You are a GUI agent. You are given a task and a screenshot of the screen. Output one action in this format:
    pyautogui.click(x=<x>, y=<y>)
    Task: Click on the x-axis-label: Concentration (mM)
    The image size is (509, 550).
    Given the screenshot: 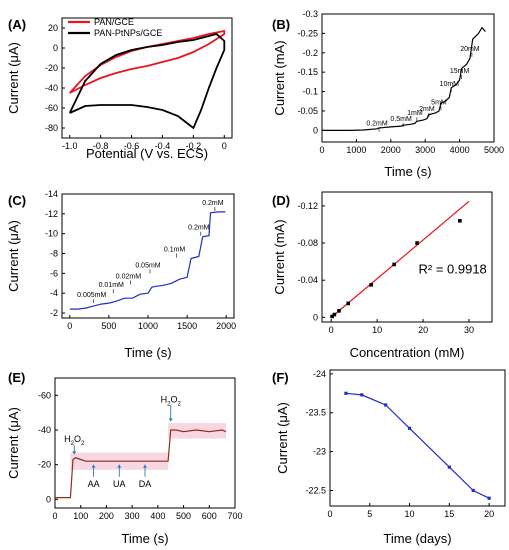 What is the action you would take?
    pyautogui.click(x=407, y=352)
    